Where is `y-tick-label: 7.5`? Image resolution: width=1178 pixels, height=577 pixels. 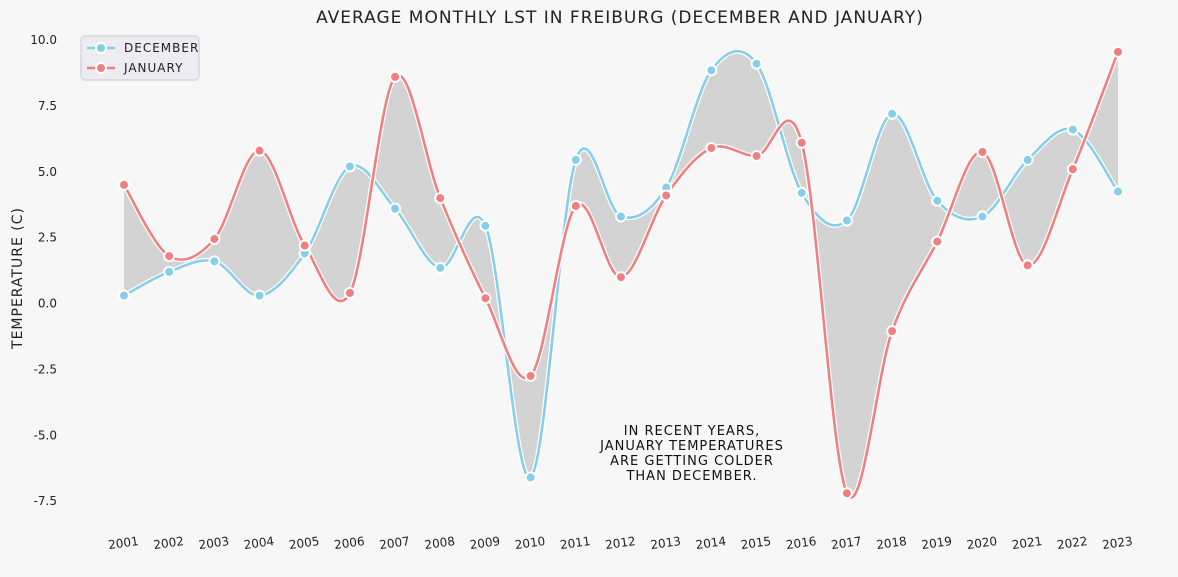 y-tick-label: 7.5 is located at coordinates (47, 106).